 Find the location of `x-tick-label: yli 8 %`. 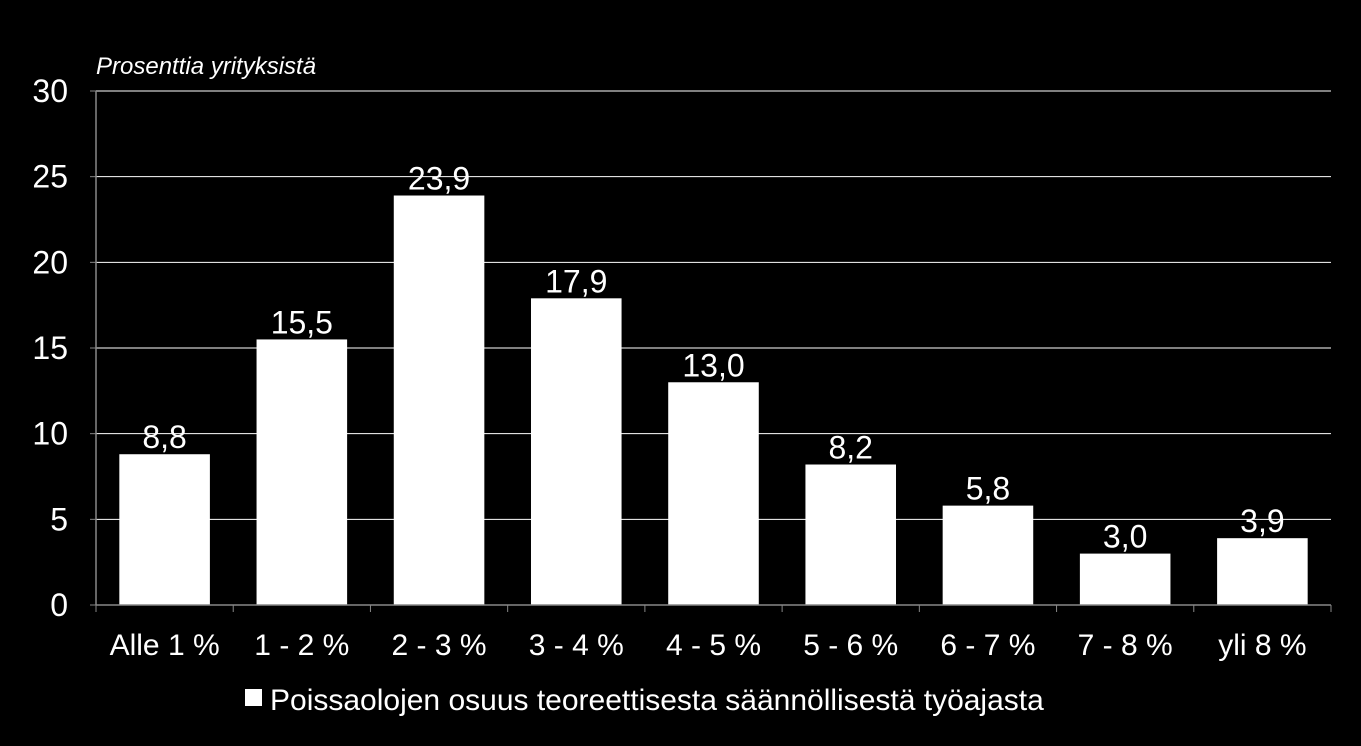

x-tick-label: yli 8 % is located at coordinates (1262, 645).